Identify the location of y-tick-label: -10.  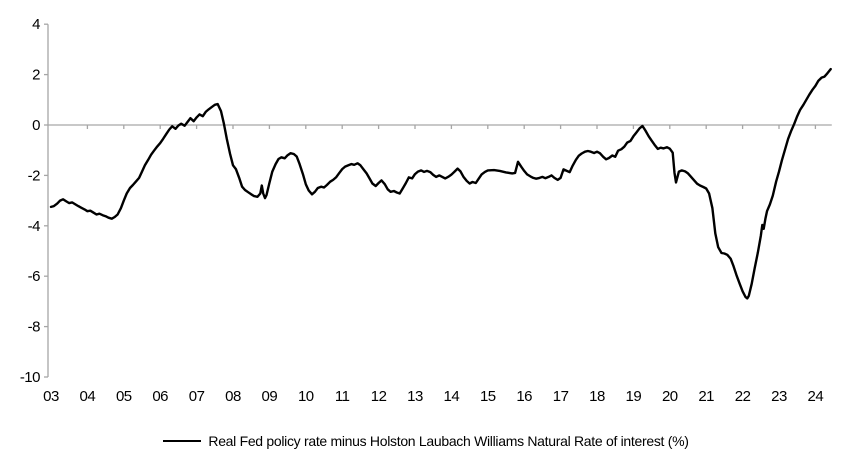
(30, 377).